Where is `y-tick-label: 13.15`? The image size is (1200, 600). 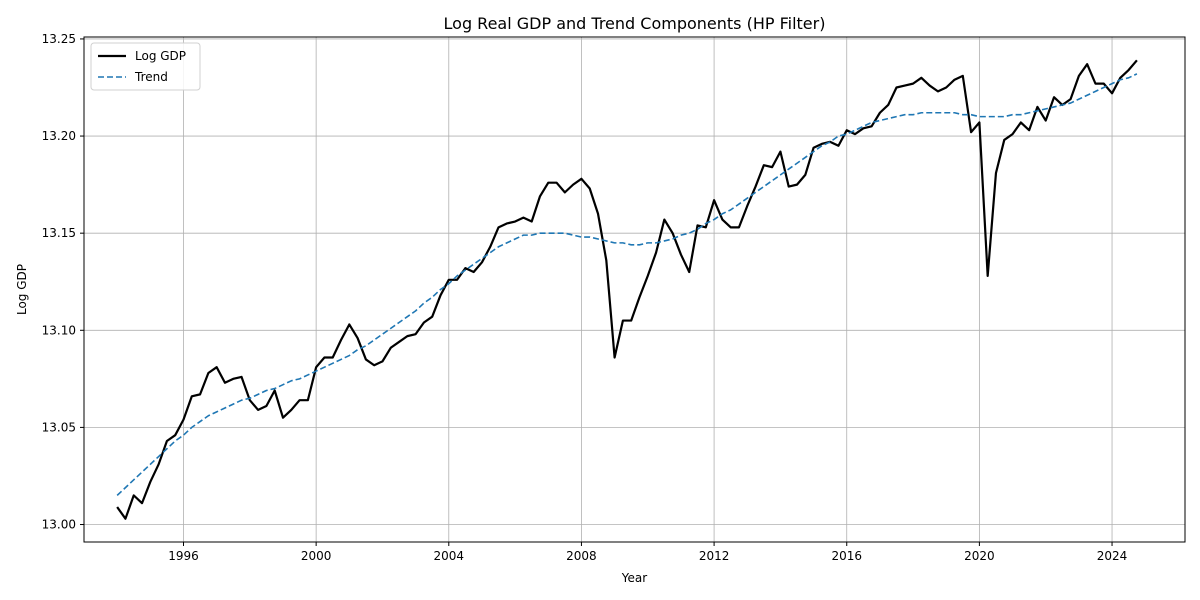
y-tick-label: 13.15 is located at coordinates (59, 233).